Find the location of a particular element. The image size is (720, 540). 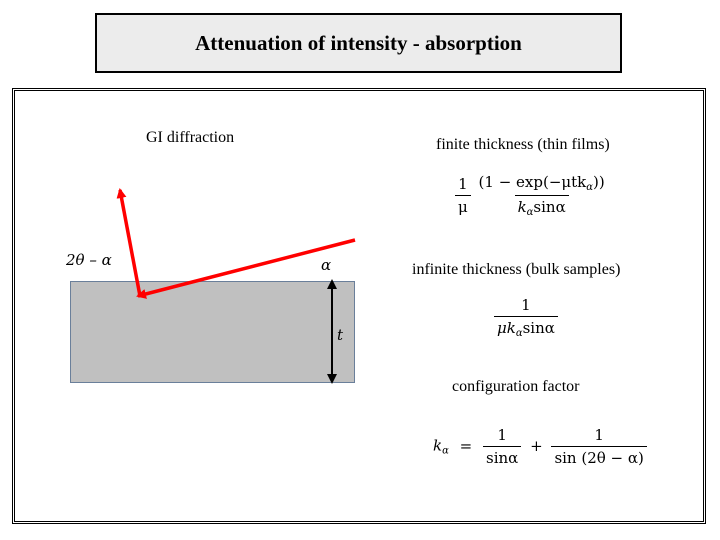

gi-diffraction-label: GI diffraction is located at coordinates (190, 137).